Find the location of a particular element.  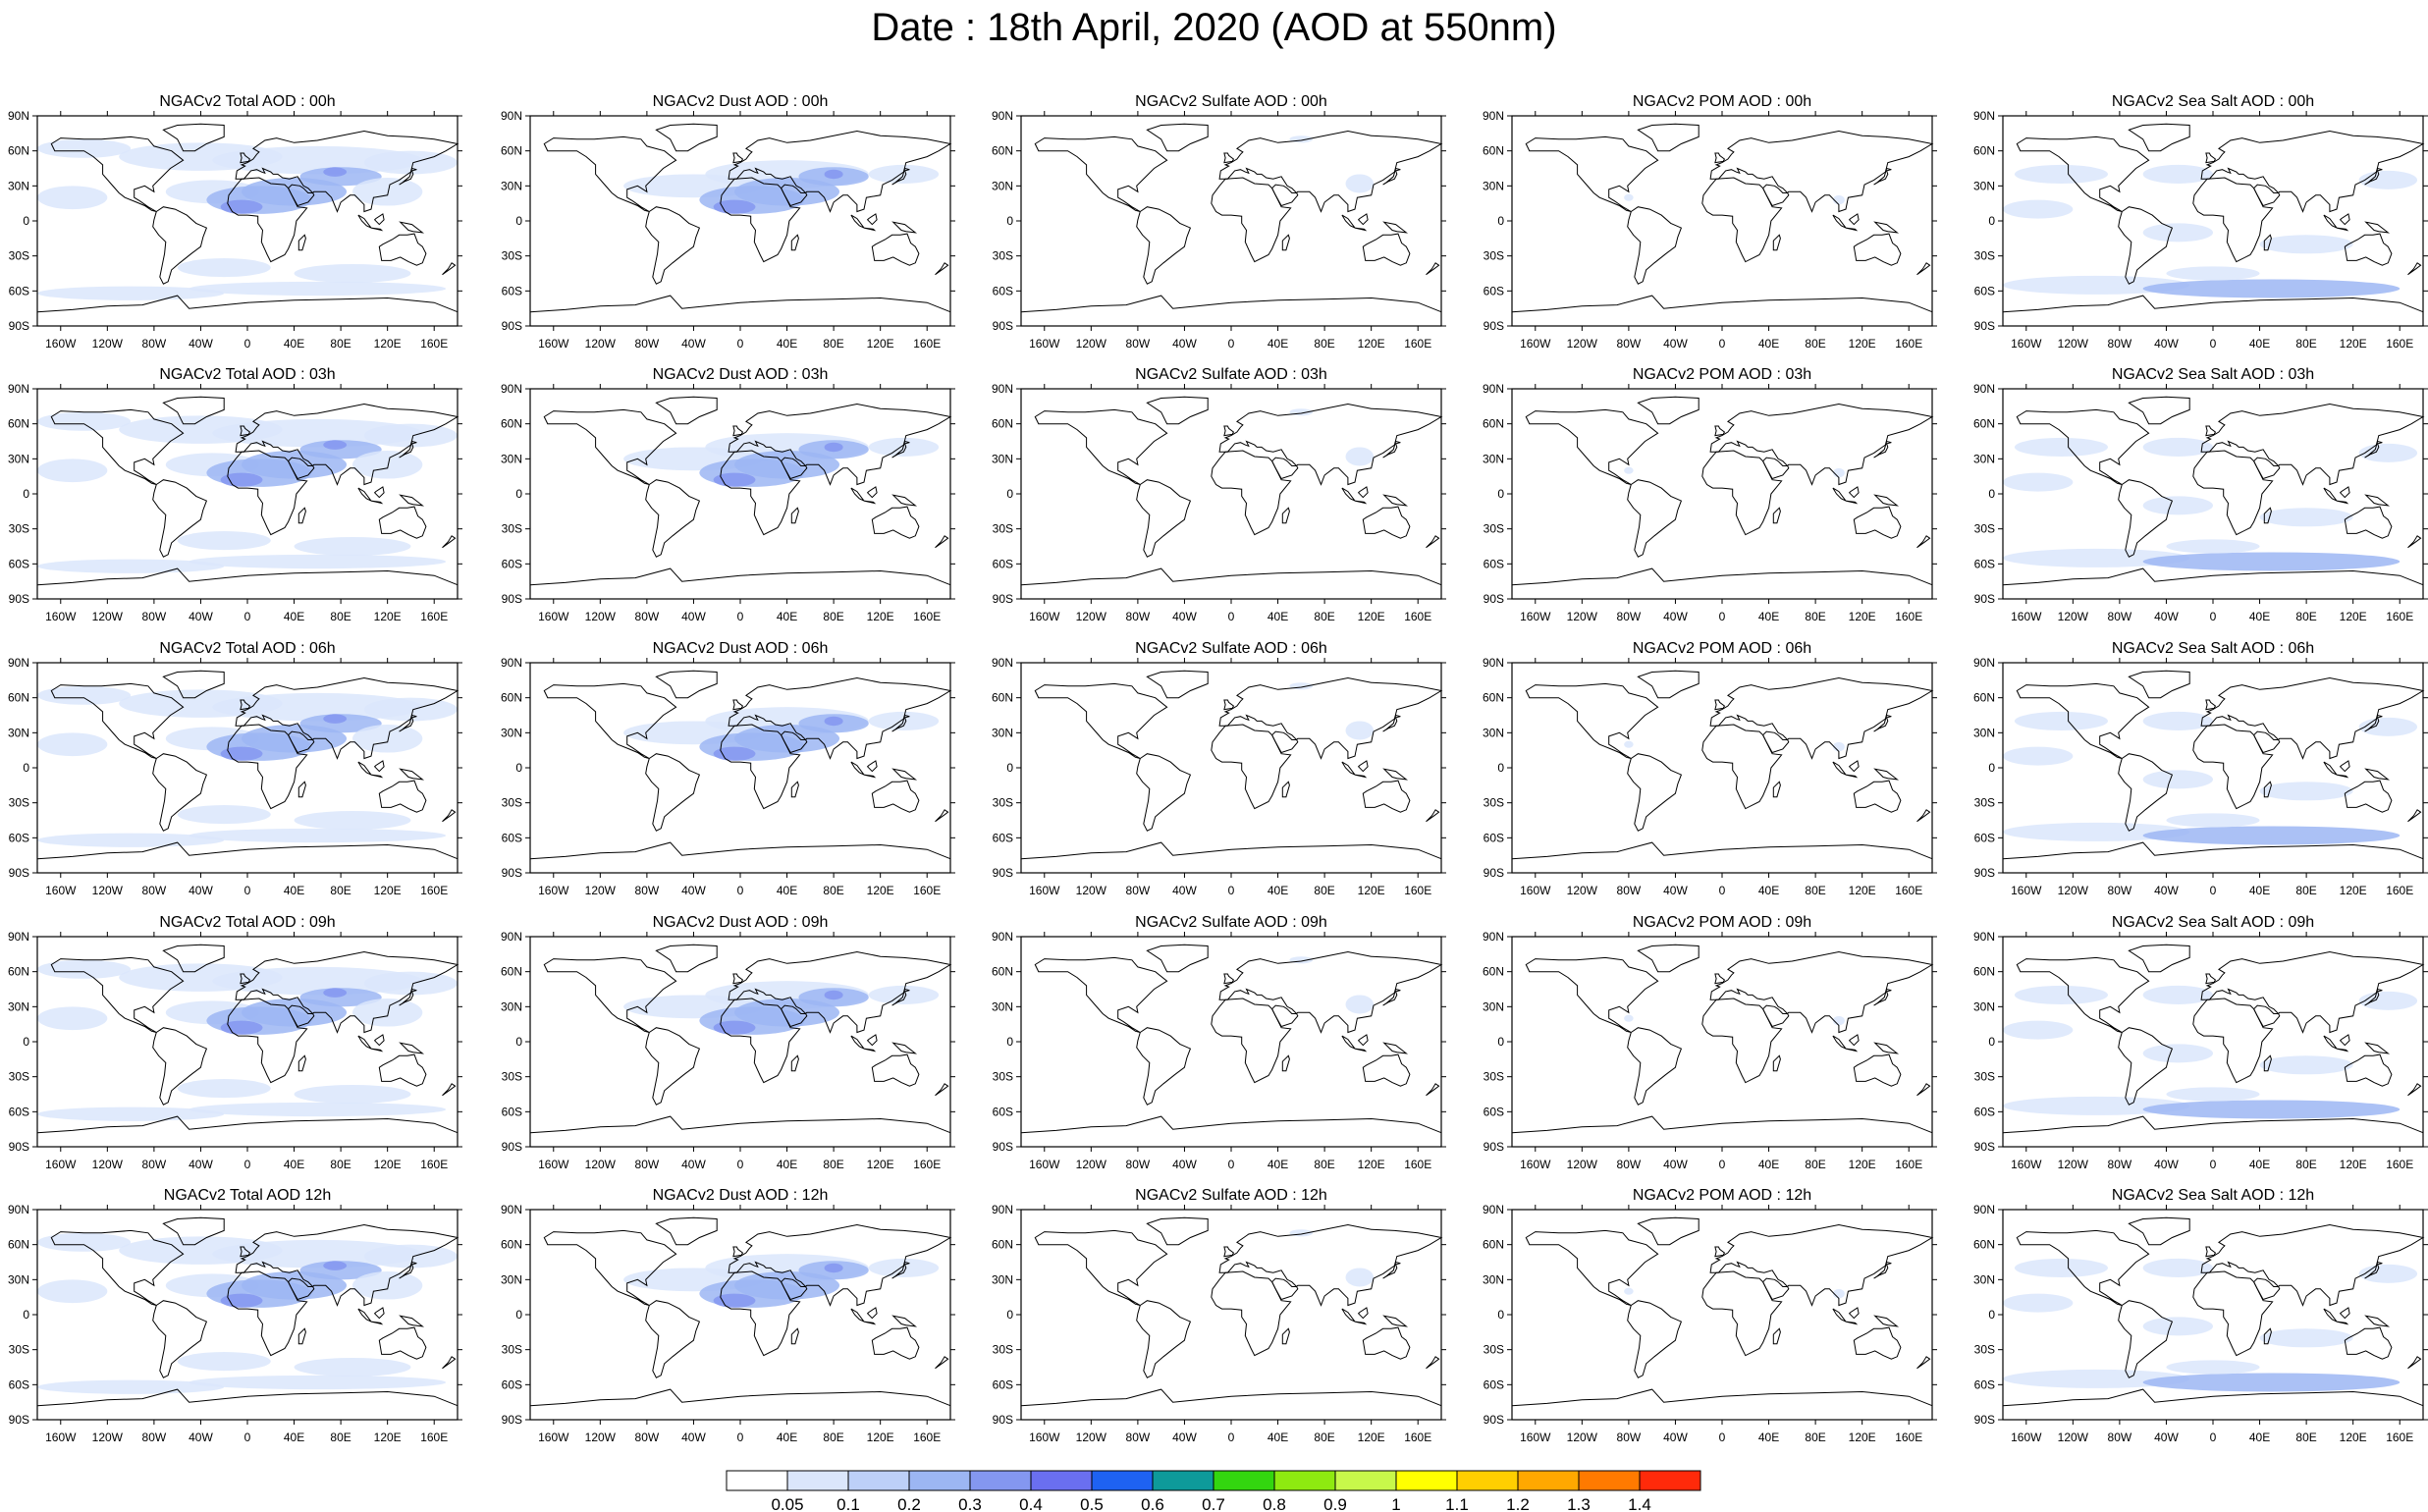

panel-title: NGACv2 Sea Salt AOD : 03h is located at coordinates (2213, 375).